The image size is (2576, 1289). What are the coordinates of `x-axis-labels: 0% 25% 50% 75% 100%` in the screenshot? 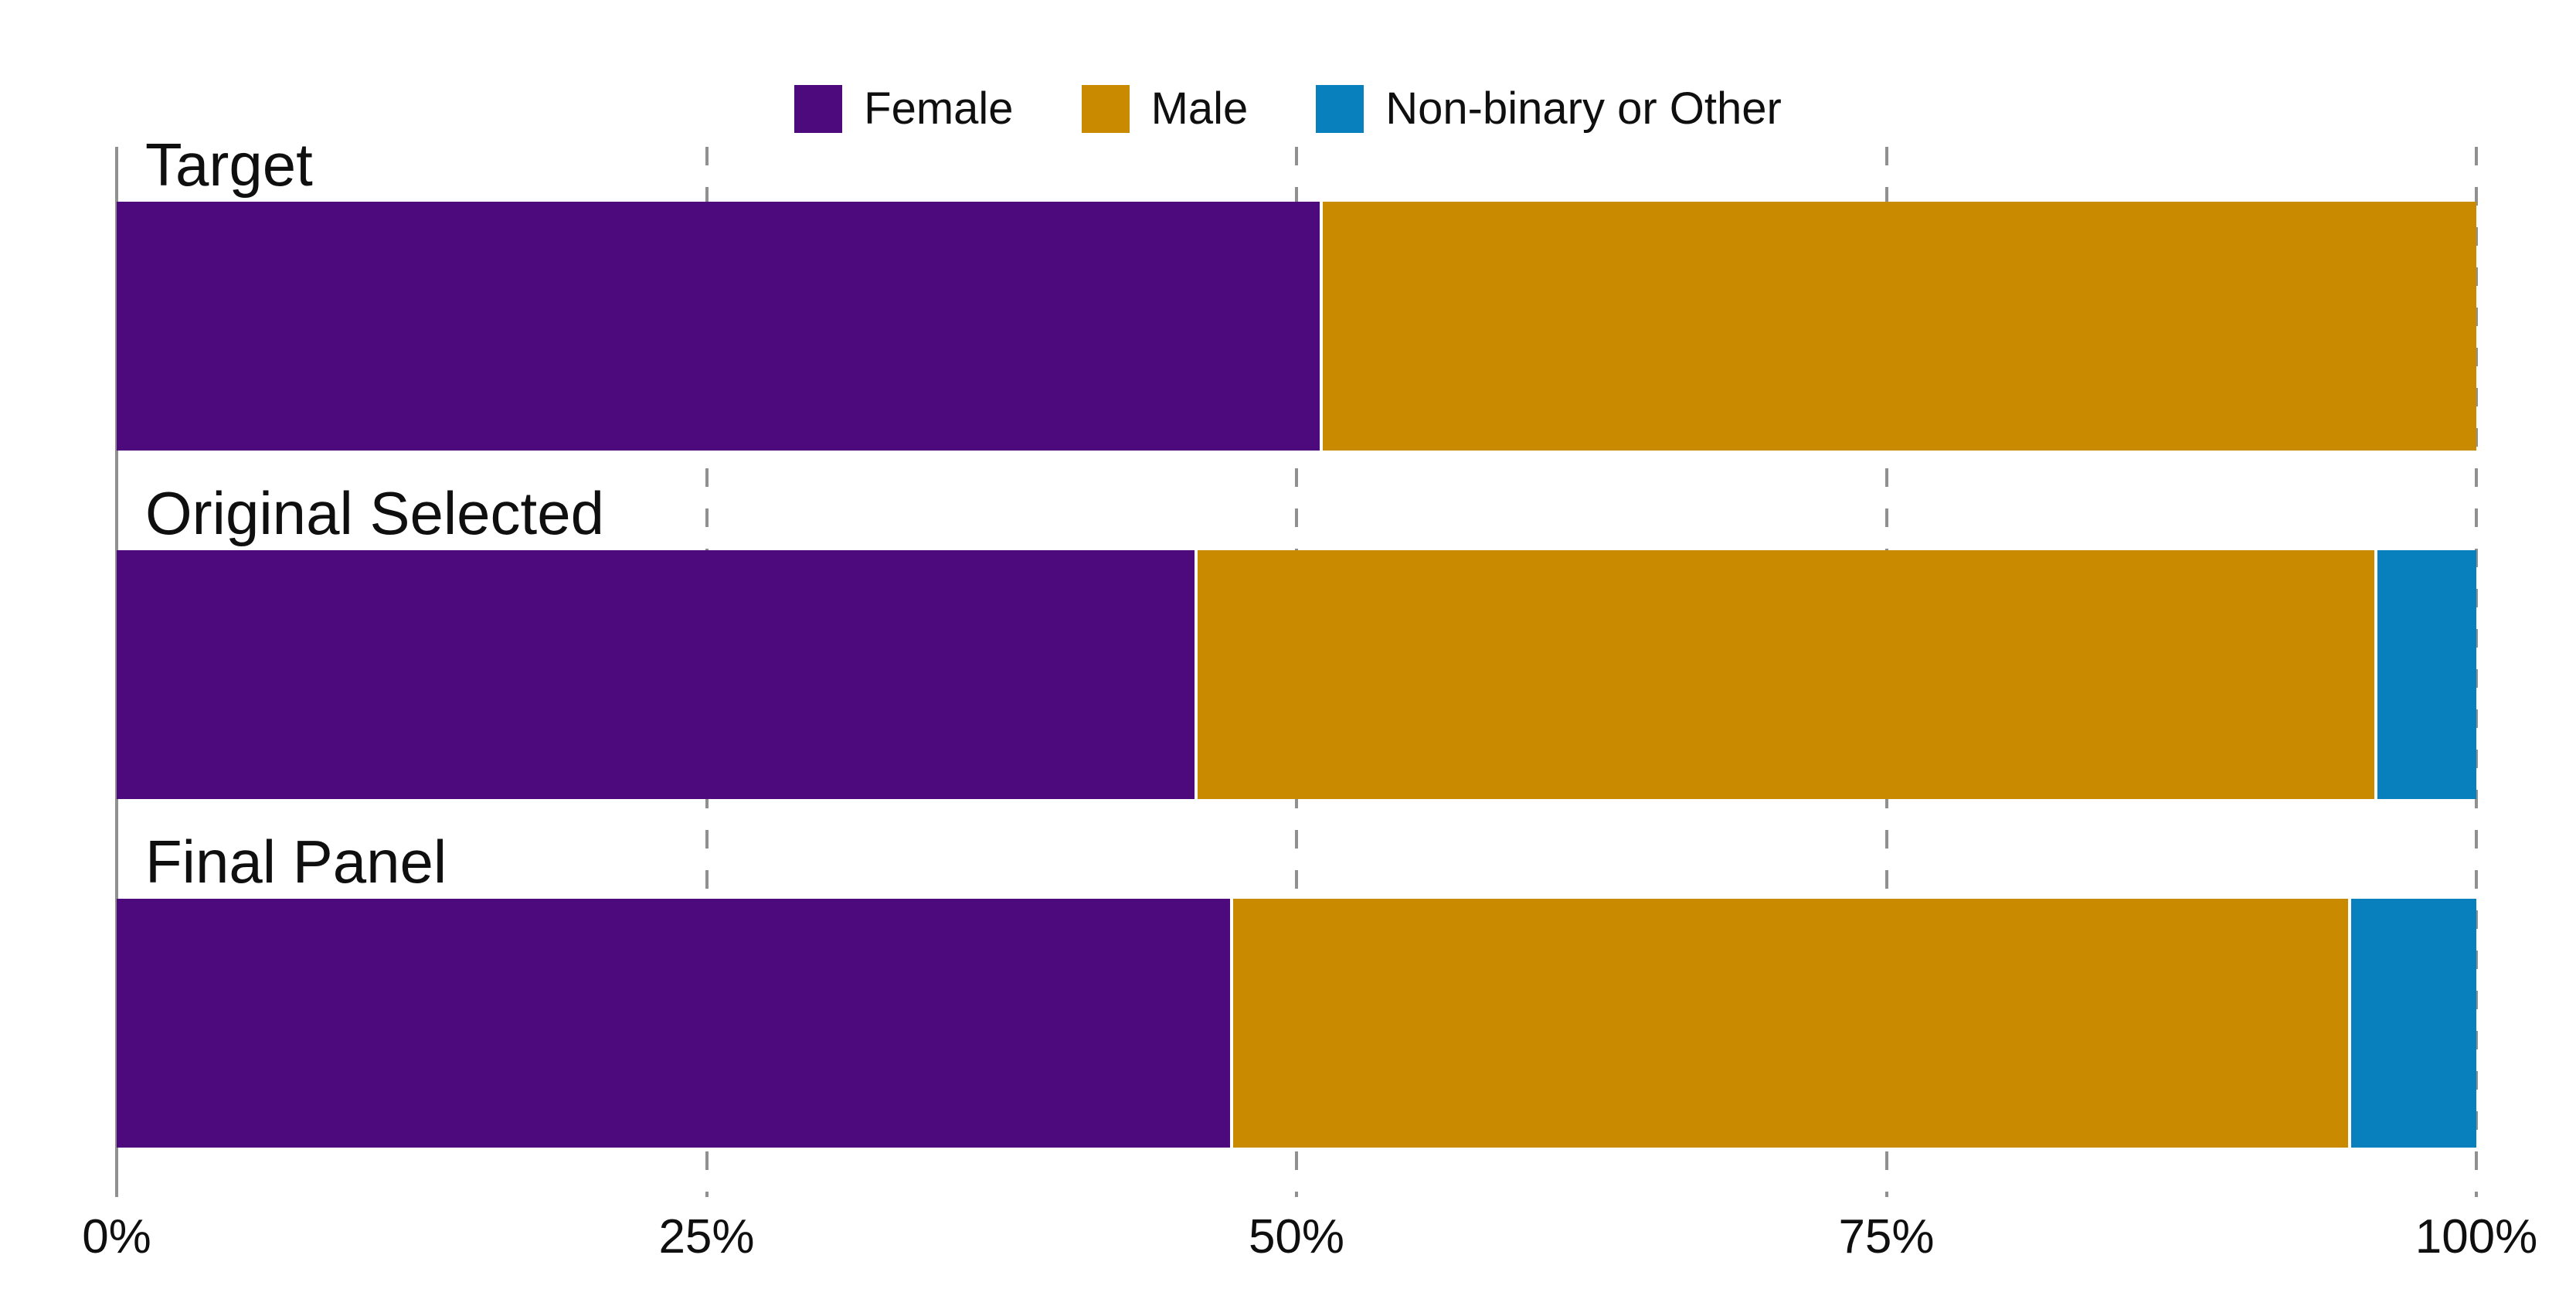 It's located at (1309, 1237).